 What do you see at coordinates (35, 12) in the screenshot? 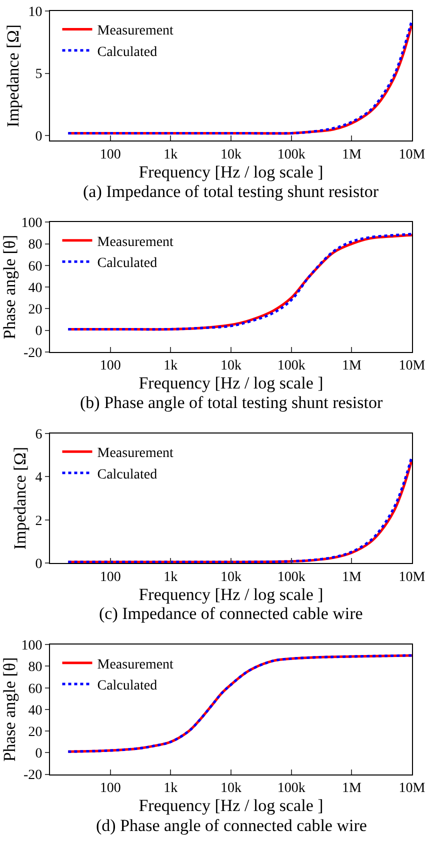
I see `y-tick-label: 10` at bounding box center [35, 12].